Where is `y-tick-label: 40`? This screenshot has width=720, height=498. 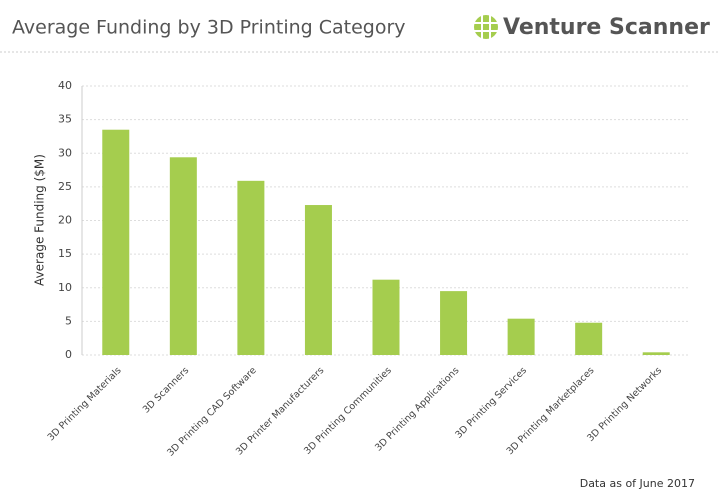
y-tick-label: 40 is located at coordinates (65, 85).